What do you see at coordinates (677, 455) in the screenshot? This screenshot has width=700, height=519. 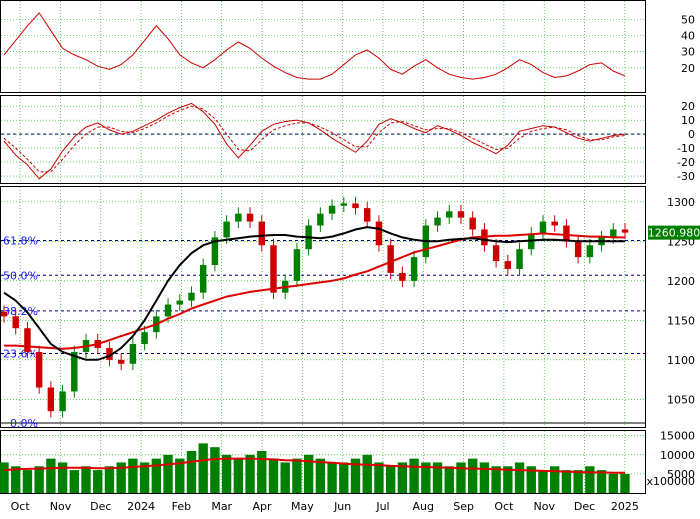 I see `ytick-vol-1: 10000` at bounding box center [677, 455].